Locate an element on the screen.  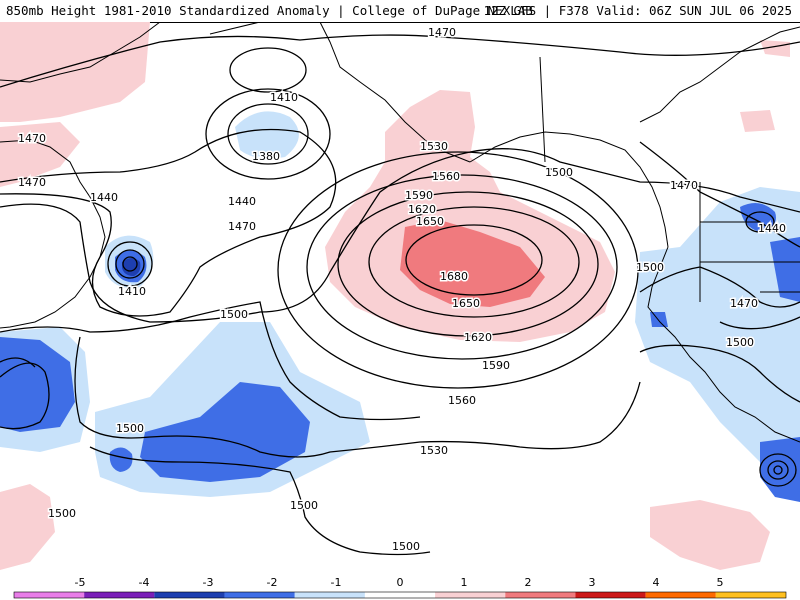
strong-positive-anomaly is located at coordinates (472, 263).